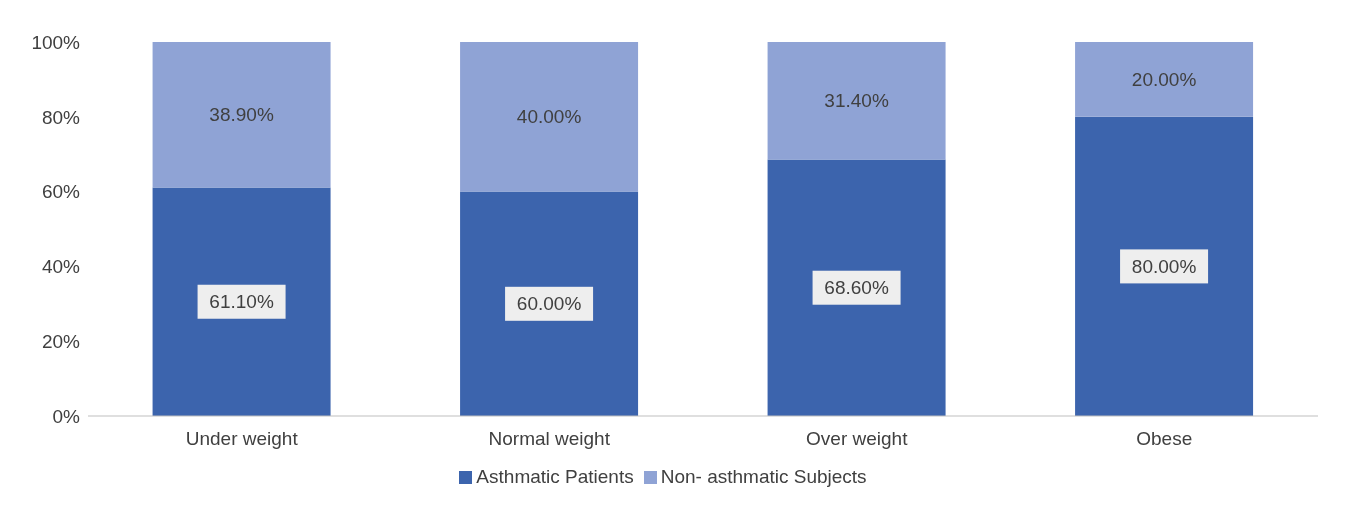 The width and height of the screenshot is (1346, 506). What do you see at coordinates (549, 439) in the screenshot?
I see `x-tick-label: Normal weight` at bounding box center [549, 439].